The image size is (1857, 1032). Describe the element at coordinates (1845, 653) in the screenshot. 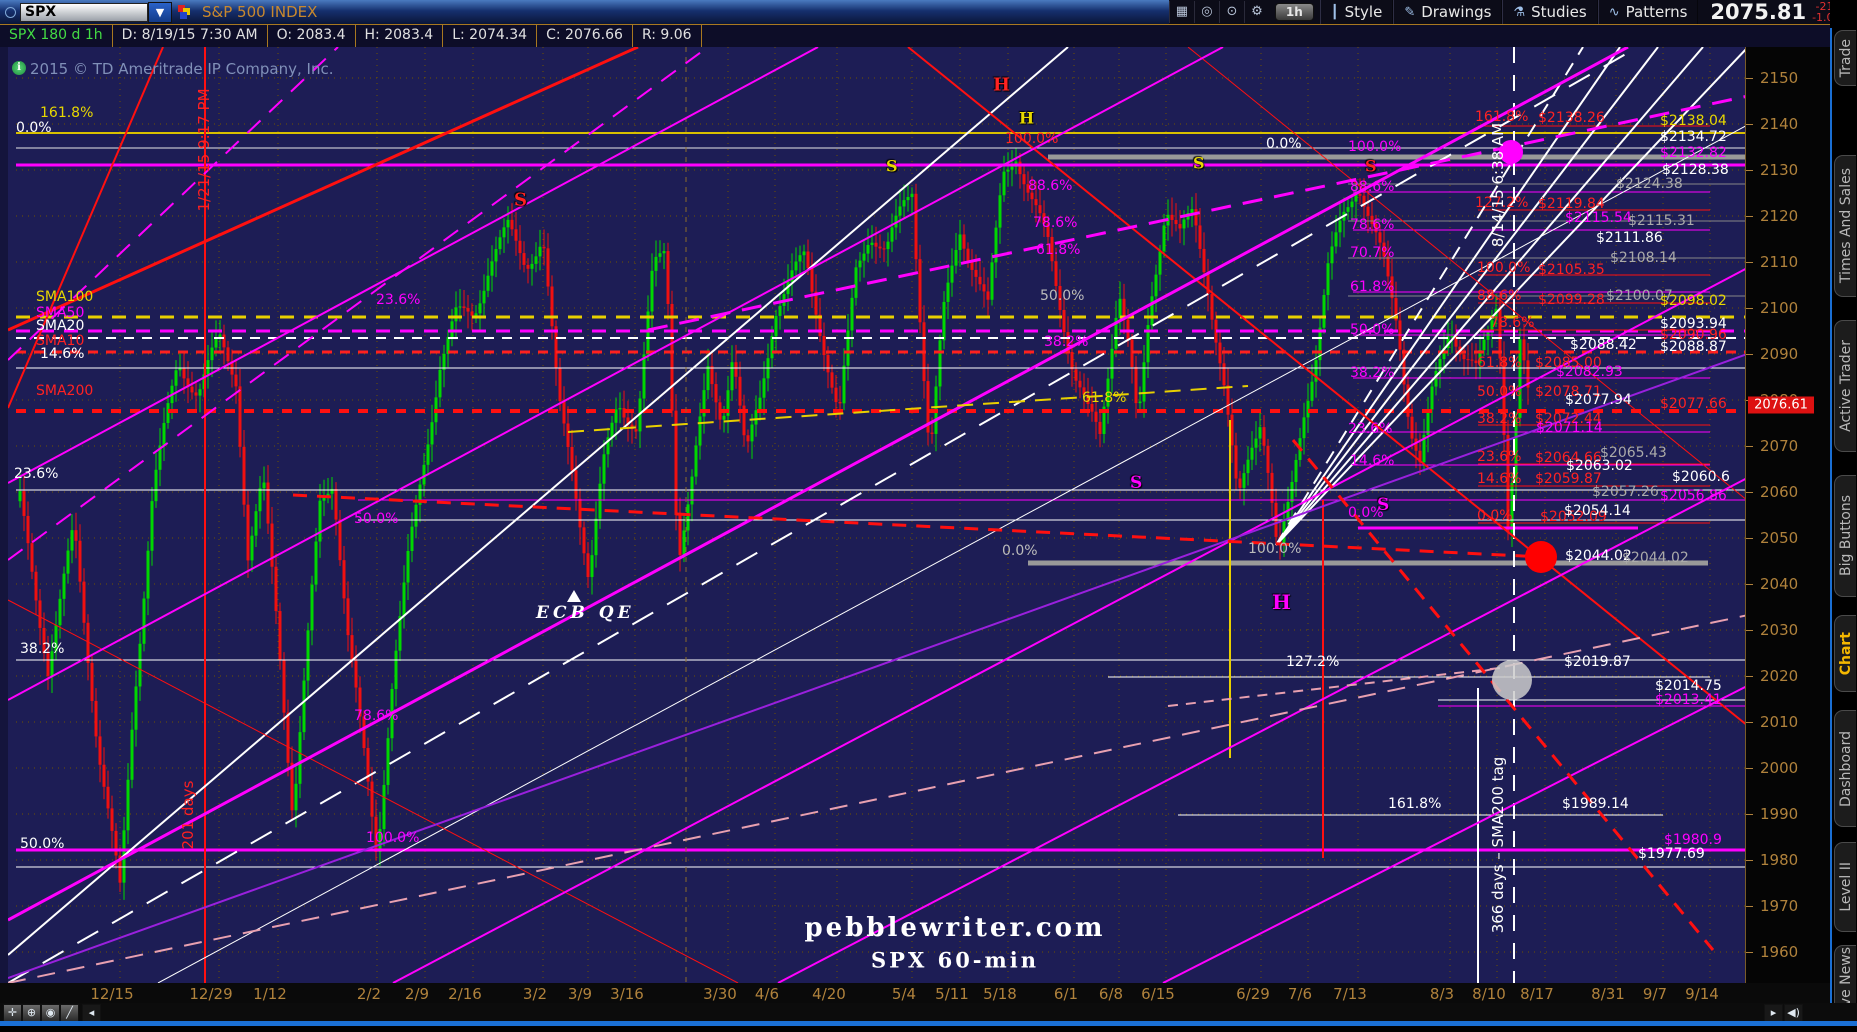

I see `tab-chart: Chart` at that location.